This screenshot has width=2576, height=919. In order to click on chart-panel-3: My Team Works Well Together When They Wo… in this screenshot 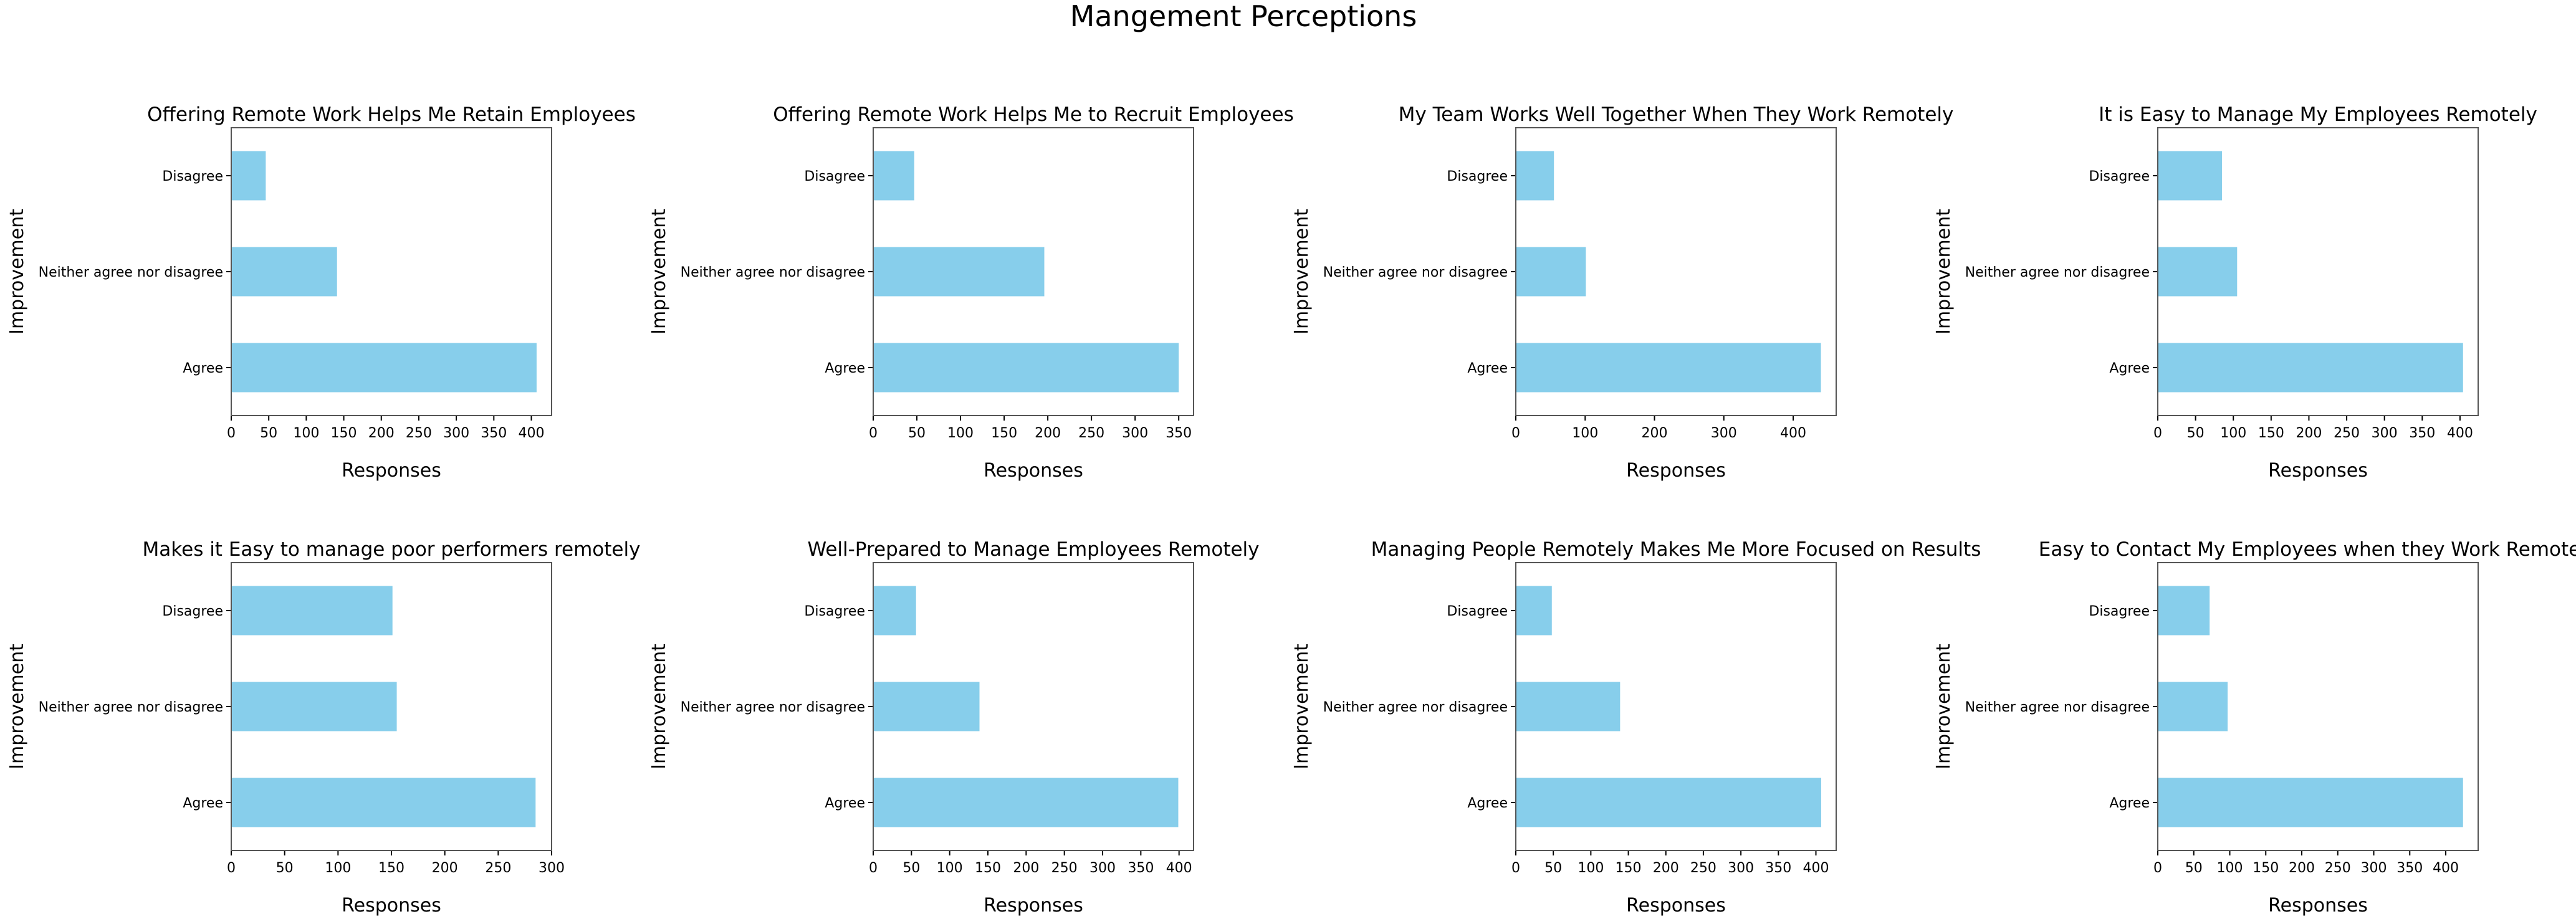, I will do `click(1622, 292)`.